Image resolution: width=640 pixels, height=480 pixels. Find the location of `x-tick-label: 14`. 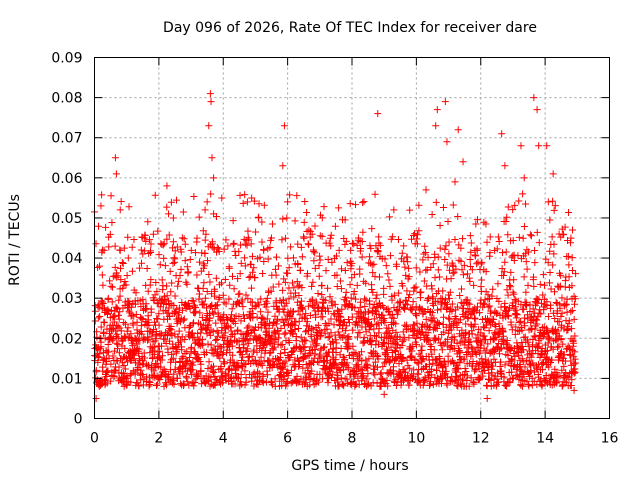

x-tick-label: 14 is located at coordinates (545, 439).